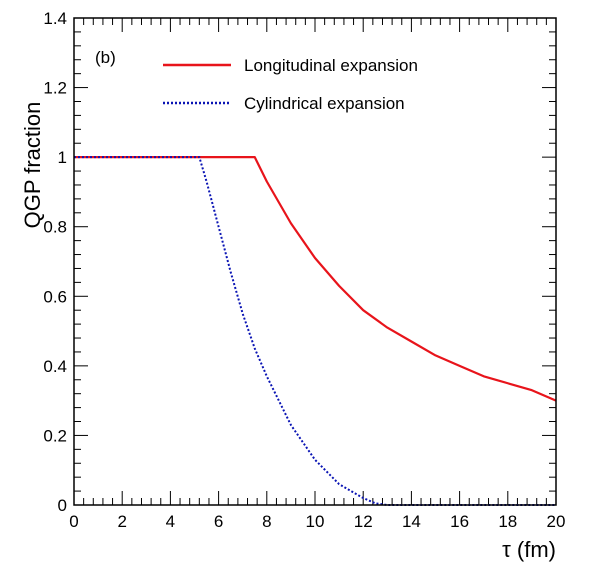 This screenshot has width=596, height=574. What do you see at coordinates (411, 521) in the screenshot?
I see `x-tick-label: 14` at bounding box center [411, 521].